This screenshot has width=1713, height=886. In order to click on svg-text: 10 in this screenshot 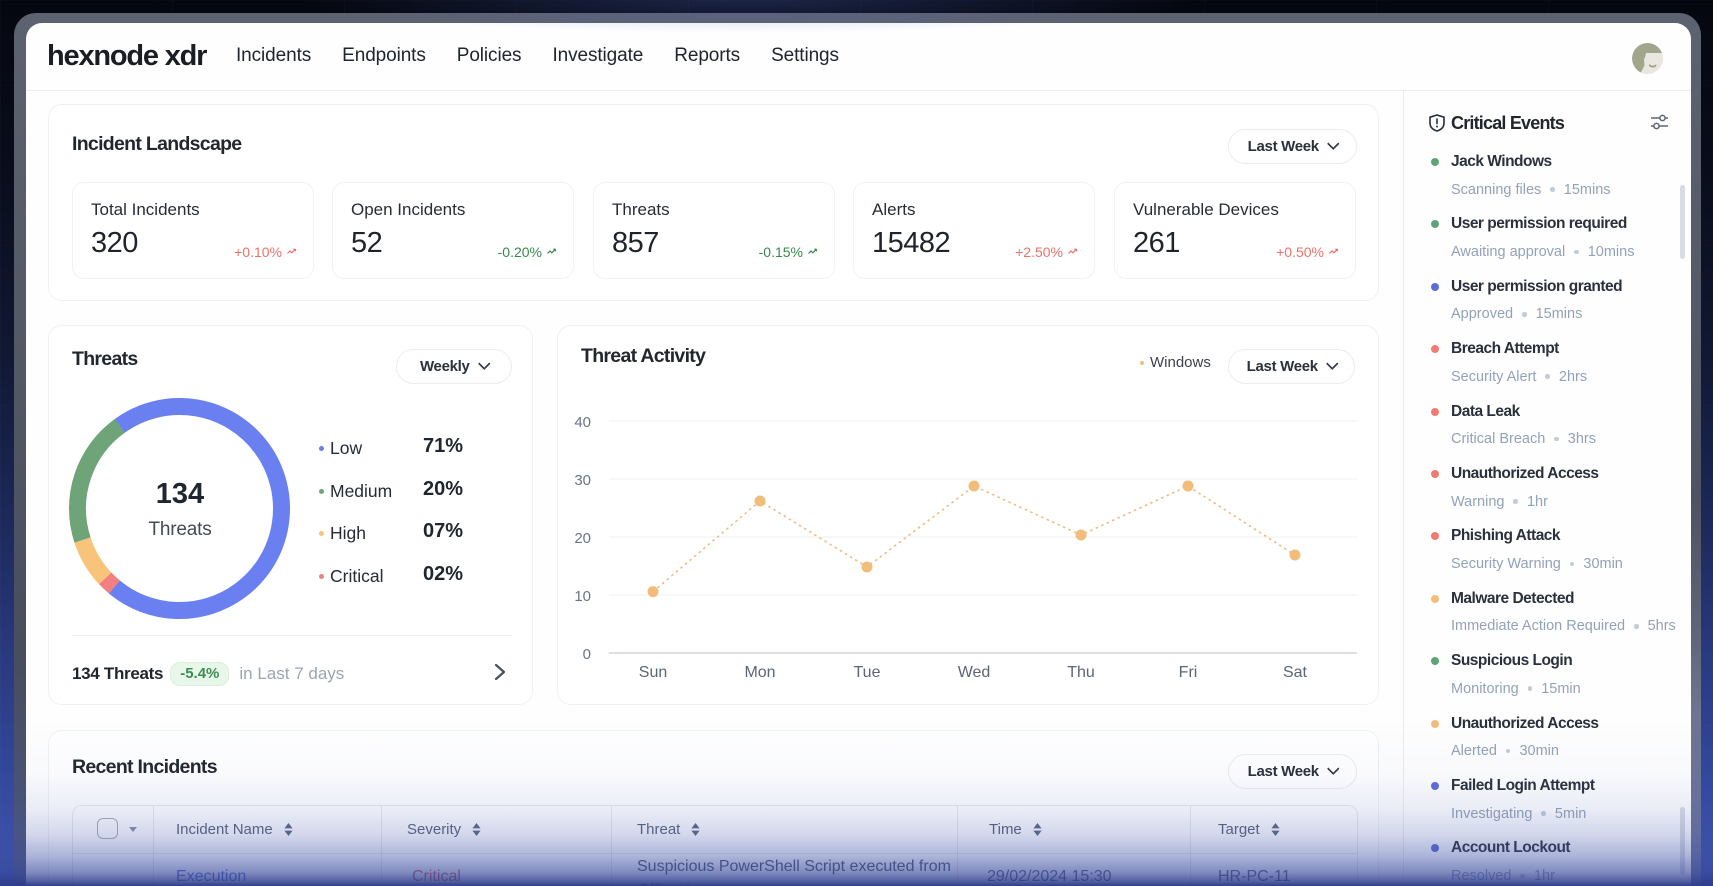, I will do `click(582, 596)`.